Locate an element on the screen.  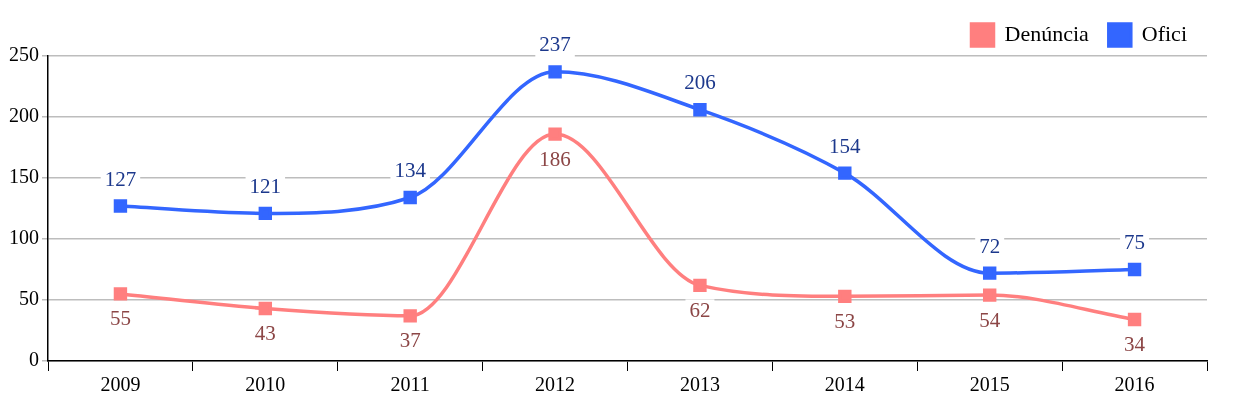
data-label: 75 is located at coordinates (1135, 242).